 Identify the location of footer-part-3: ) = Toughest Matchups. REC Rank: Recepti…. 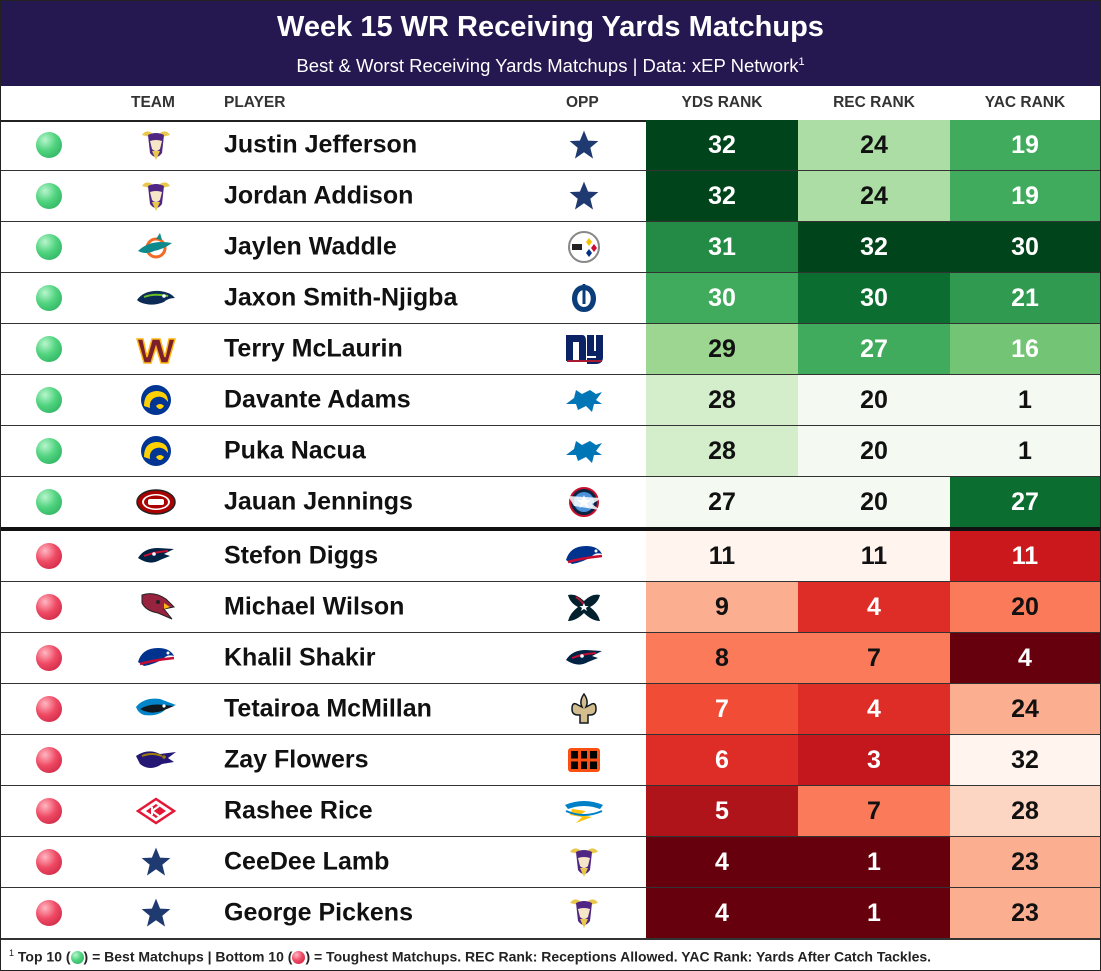
(618, 956).